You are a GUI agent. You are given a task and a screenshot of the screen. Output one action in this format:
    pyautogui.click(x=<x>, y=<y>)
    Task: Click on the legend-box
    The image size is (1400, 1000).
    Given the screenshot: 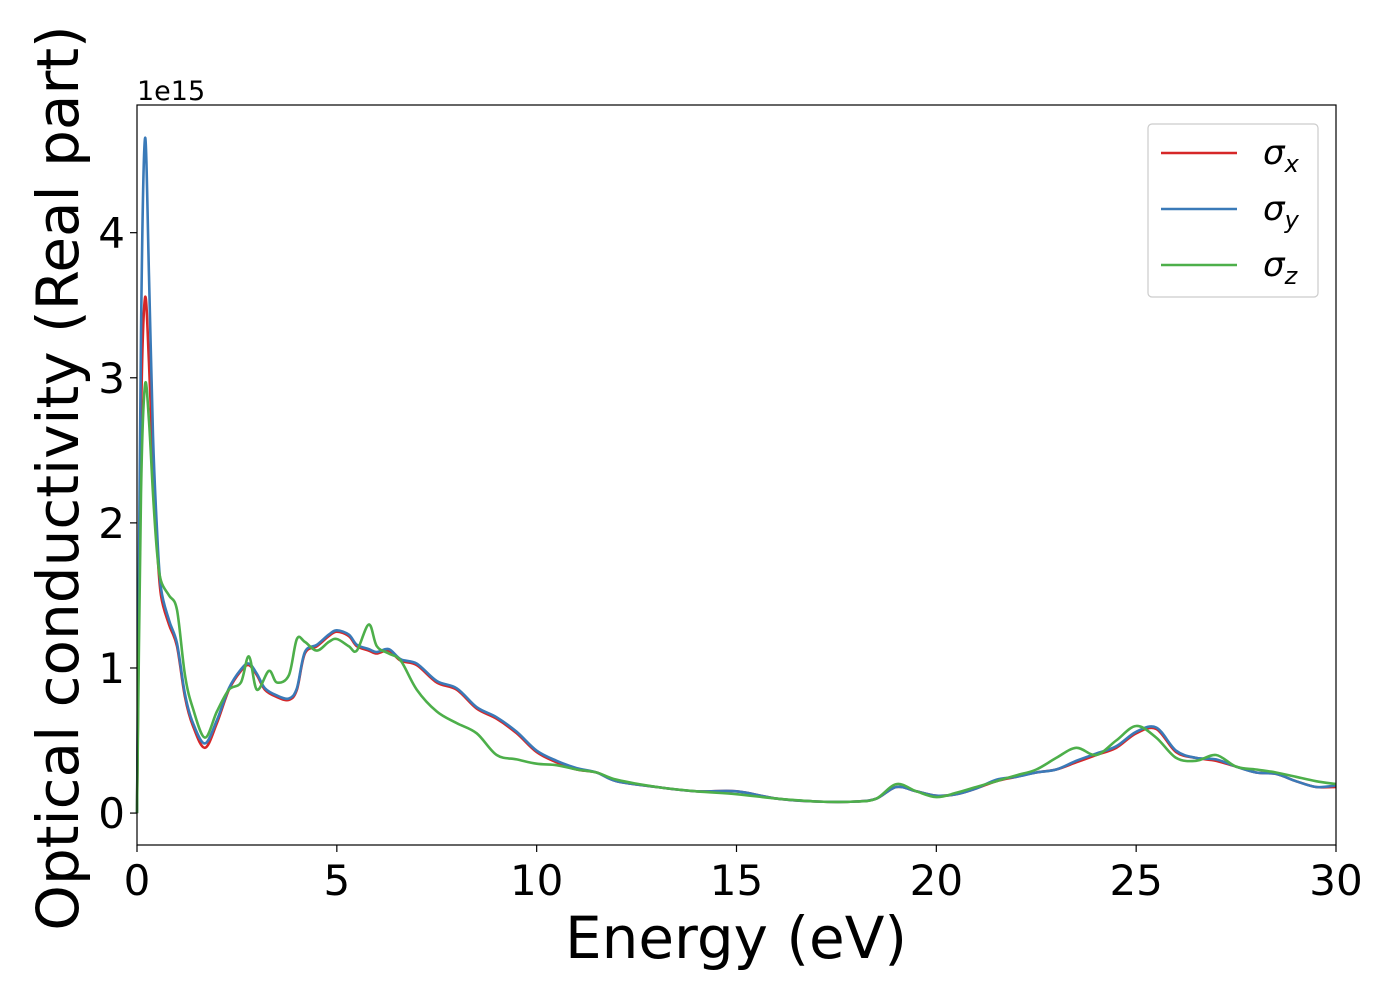 What is the action you would take?
    pyautogui.click(x=1233, y=210)
    